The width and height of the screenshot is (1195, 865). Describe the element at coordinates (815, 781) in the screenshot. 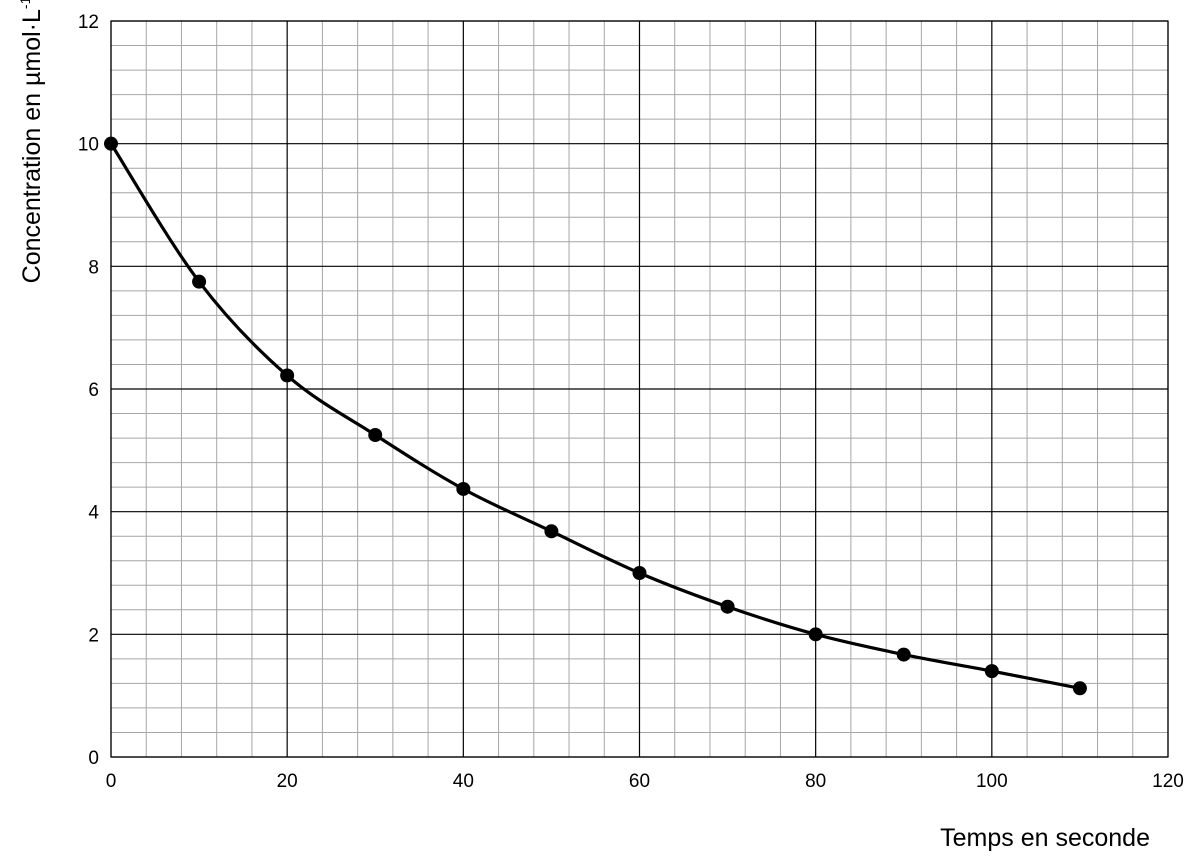

I see `x-tick-label: 80` at that location.